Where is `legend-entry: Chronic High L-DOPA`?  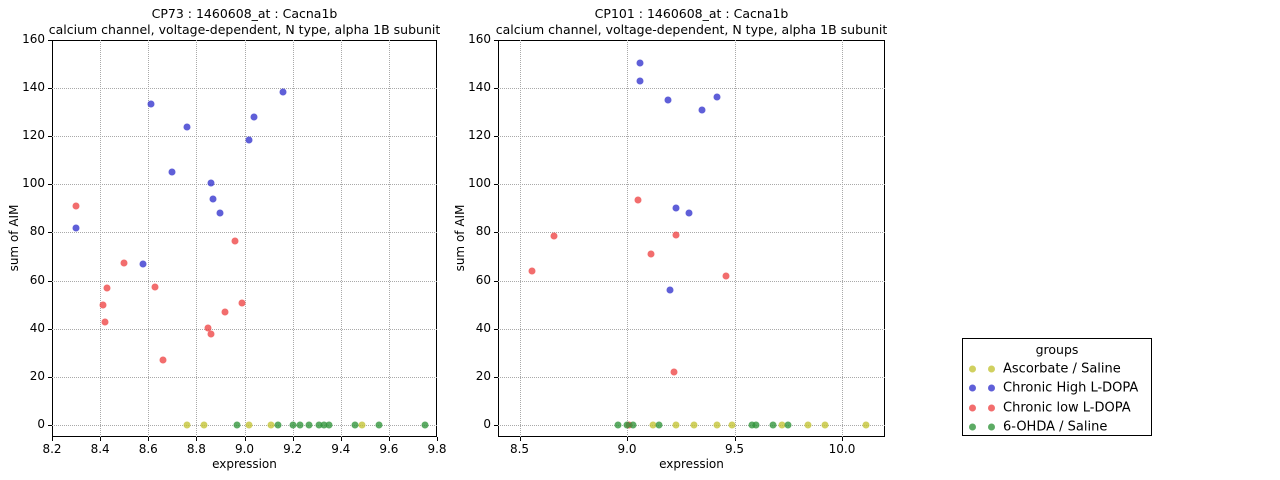 legend-entry: Chronic High L-DOPA is located at coordinates (1057, 389).